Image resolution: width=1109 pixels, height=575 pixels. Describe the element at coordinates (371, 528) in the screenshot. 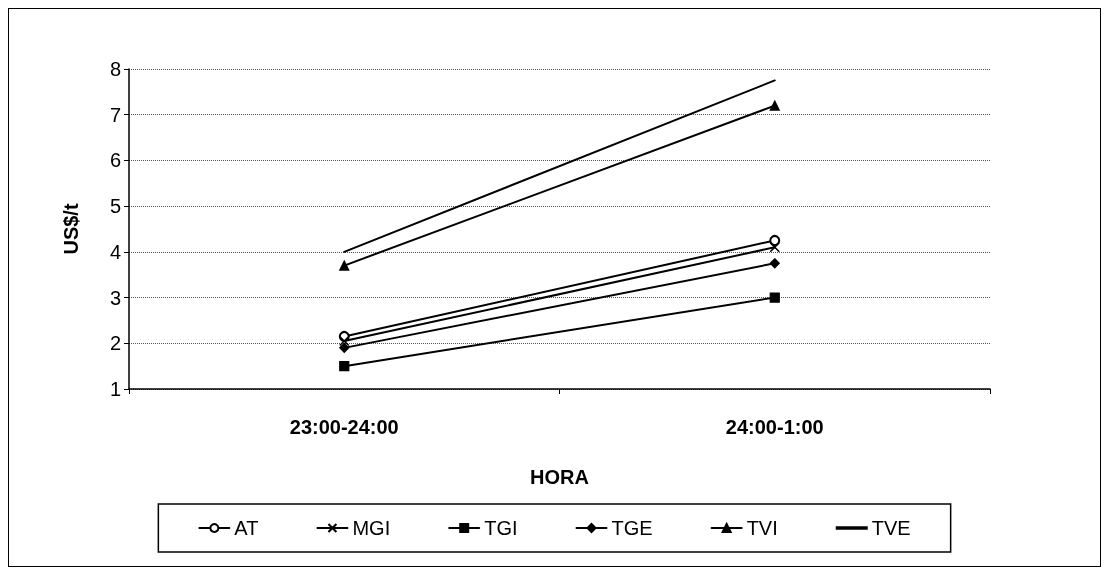

I see `legend-label: MGI` at that location.